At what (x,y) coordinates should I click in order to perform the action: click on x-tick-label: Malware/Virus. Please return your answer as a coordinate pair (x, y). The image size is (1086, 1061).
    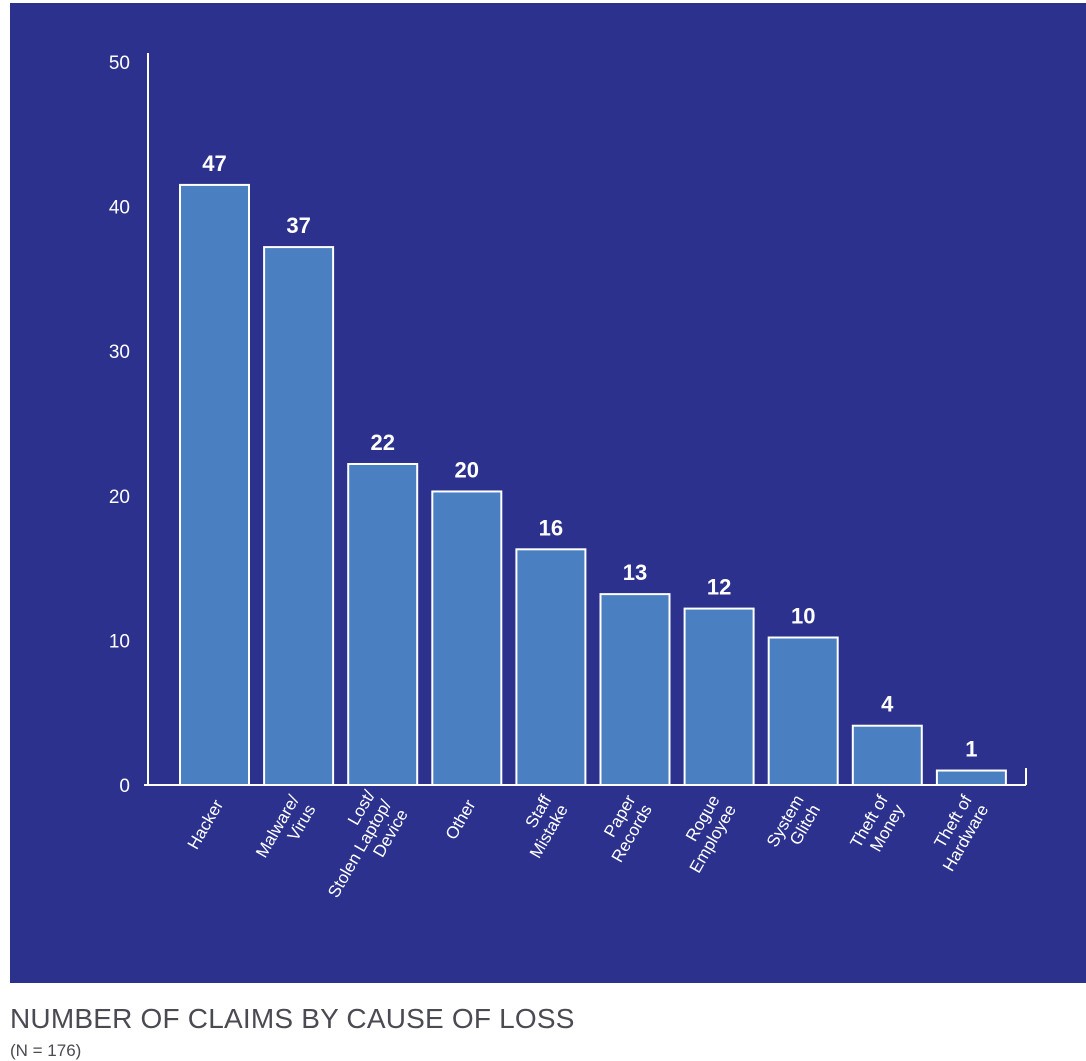
    Looking at the image, I should click on (286, 831).